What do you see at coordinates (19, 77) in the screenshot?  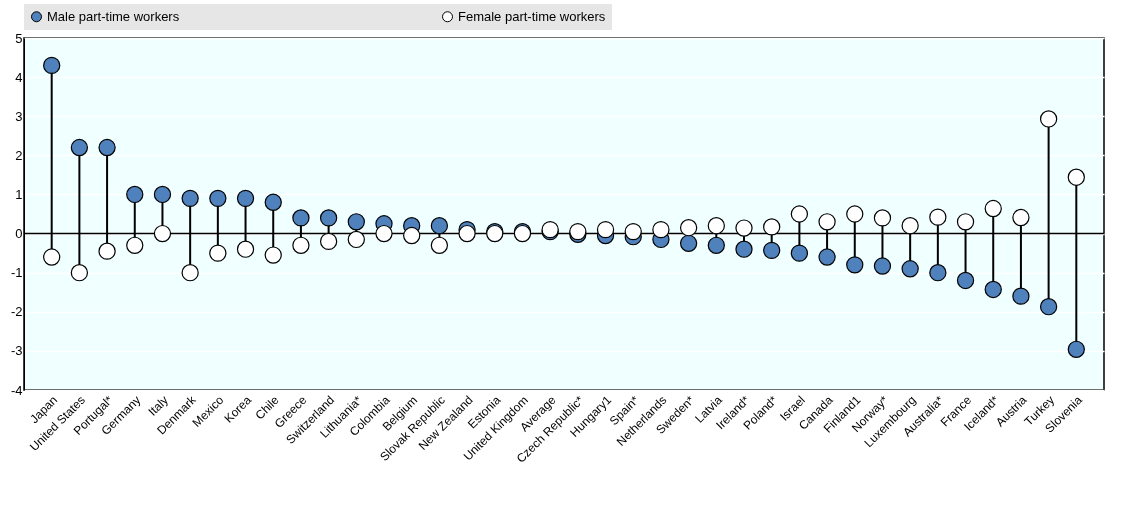 I see `y-tick-label: 4` at bounding box center [19, 77].